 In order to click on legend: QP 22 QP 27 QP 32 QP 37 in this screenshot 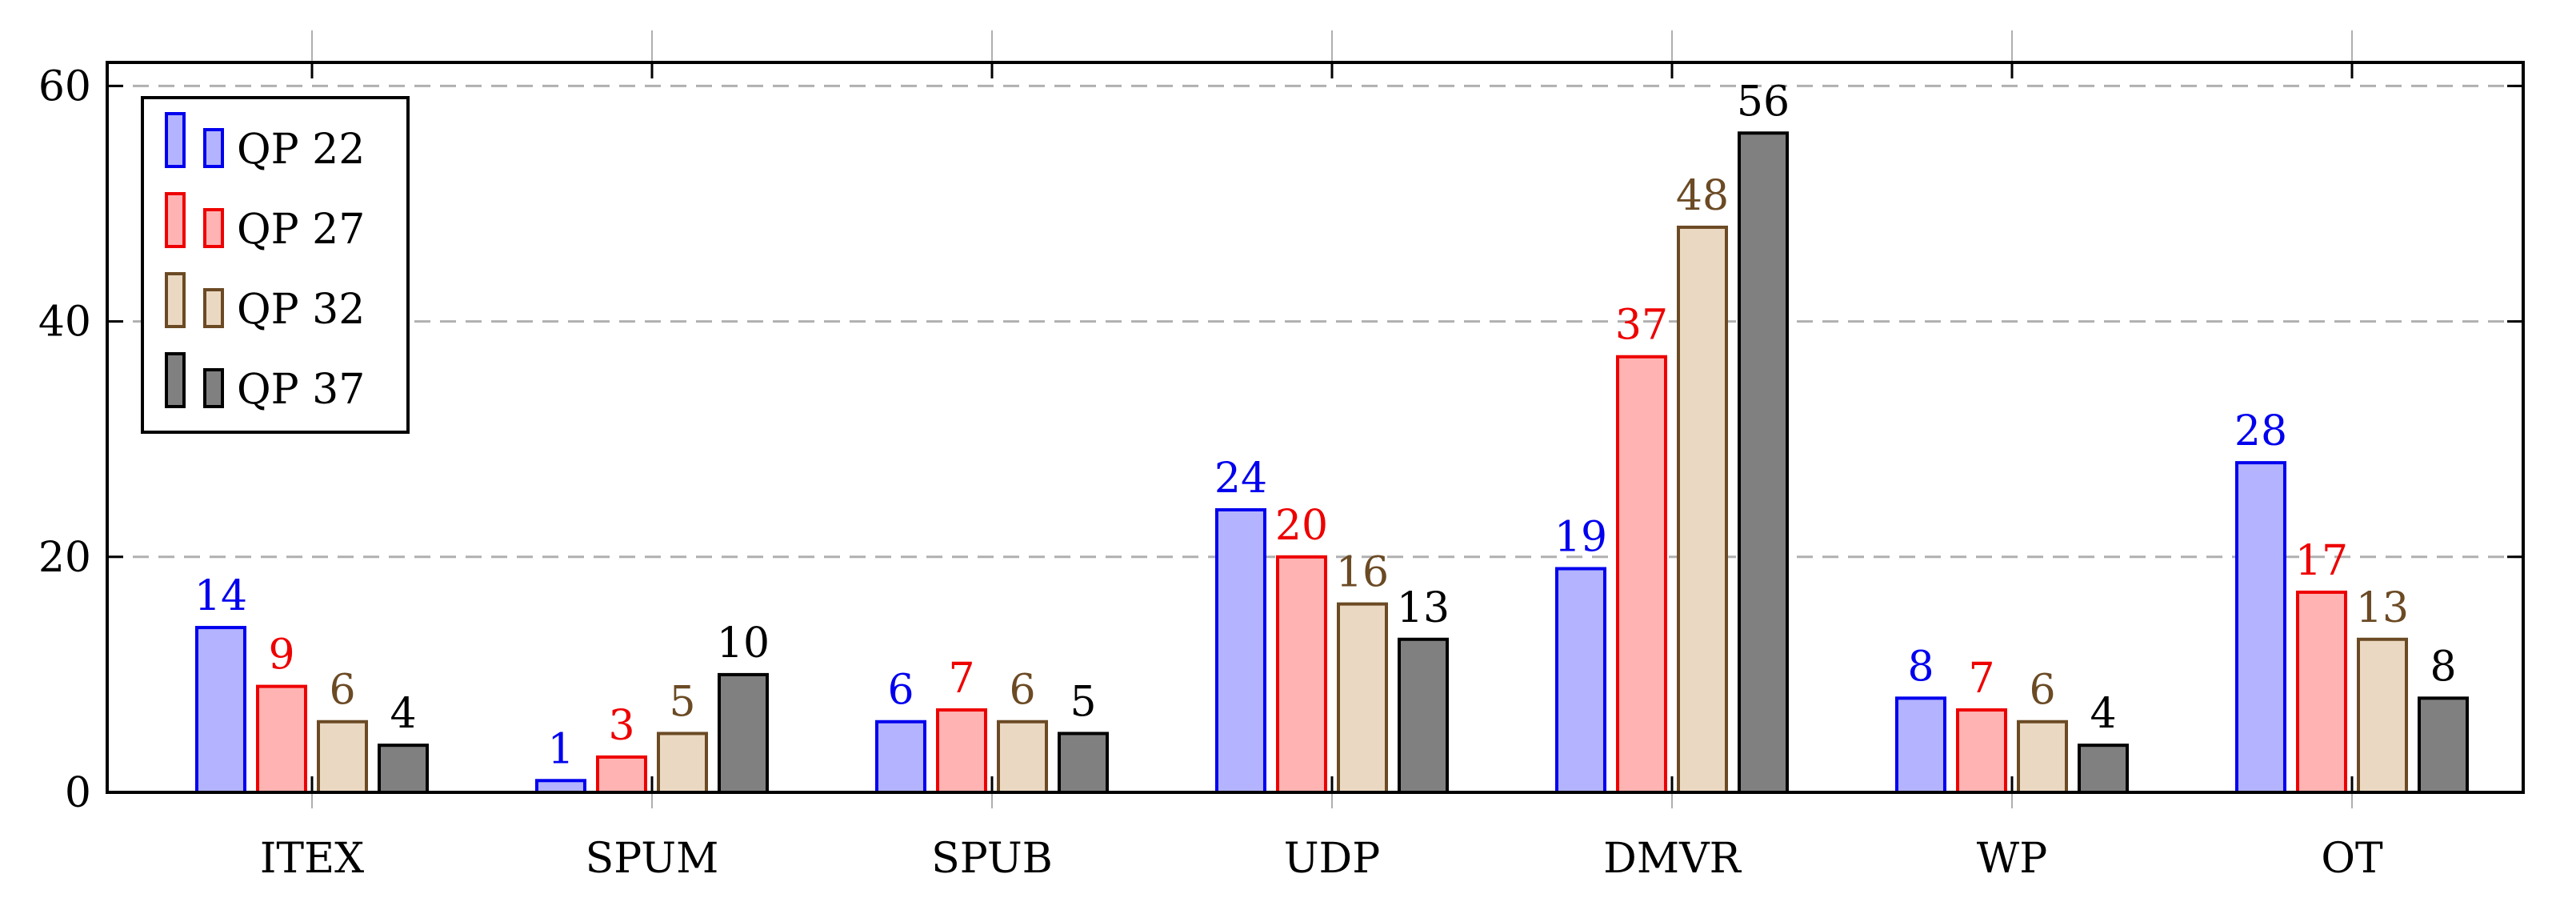, I will do `click(275, 265)`.